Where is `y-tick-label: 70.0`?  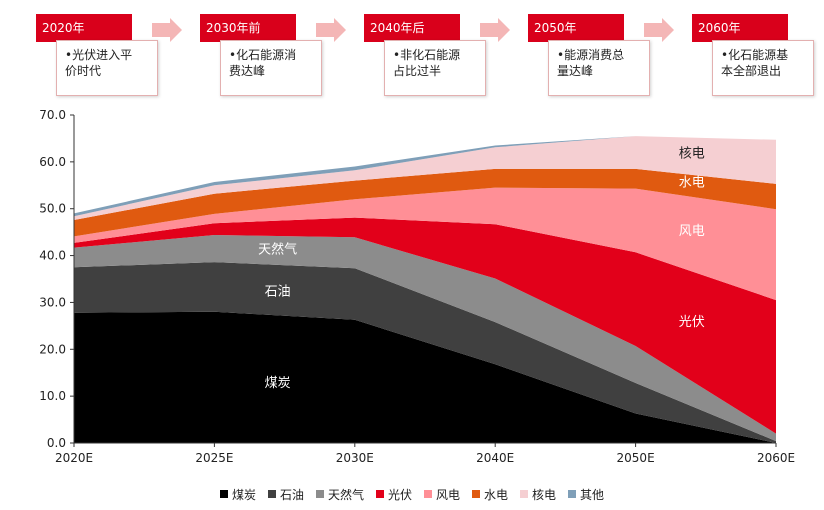
y-tick-label: 70.0 is located at coordinates (52, 115).